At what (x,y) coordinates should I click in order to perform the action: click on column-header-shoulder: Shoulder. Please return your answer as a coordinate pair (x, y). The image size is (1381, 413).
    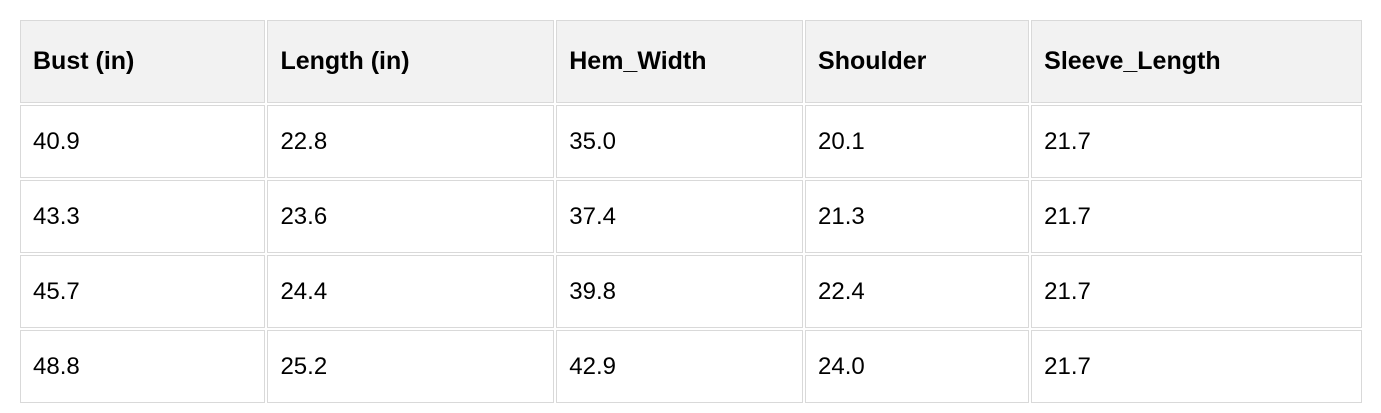
    Looking at the image, I should click on (917, 61).